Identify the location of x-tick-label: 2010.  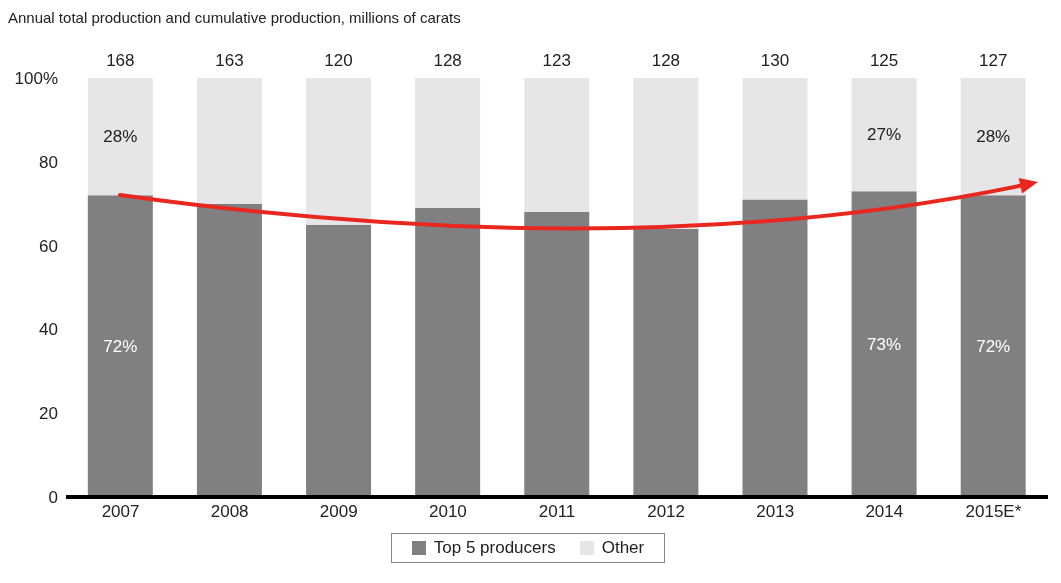
(447, 512).